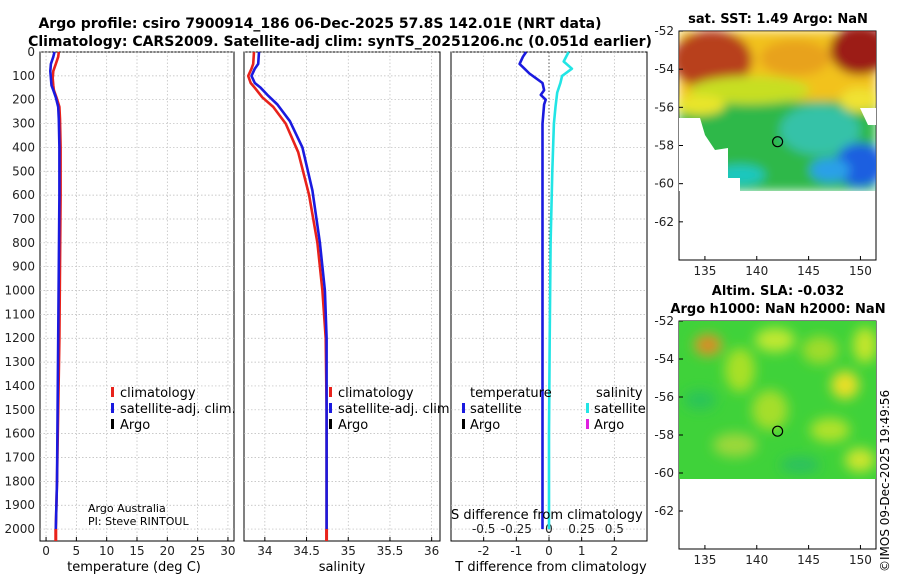 Image resolution: width=900 pixels, height=580 pixels. Describe the element at coordinates (19, 529) in the screenshot. I see `depth-tick-label: 2000` at that location.